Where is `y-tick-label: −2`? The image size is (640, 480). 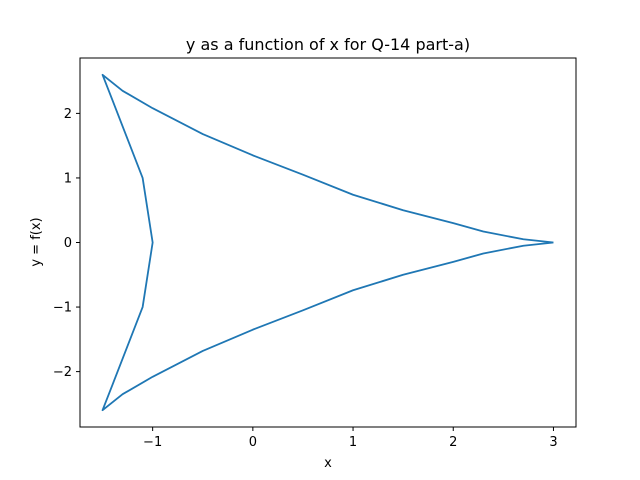
y-tick-label: −2 is located at coordinates (62, 372).